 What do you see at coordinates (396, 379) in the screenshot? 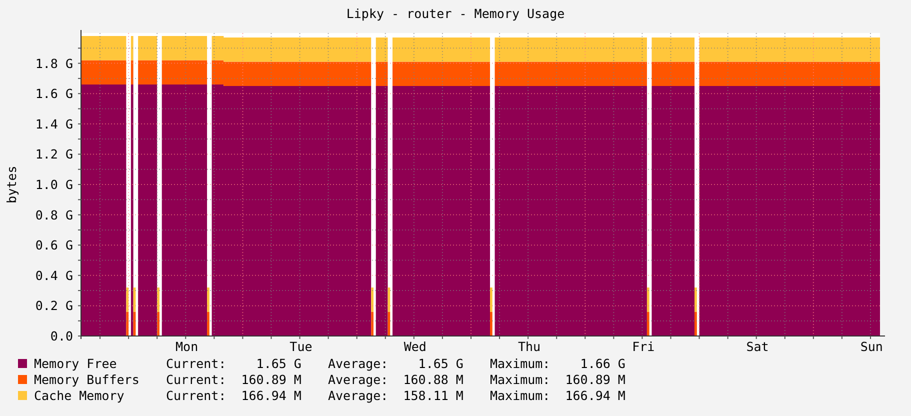
I see `text: Average: 160.88 M` at bounding box center [396, 379].